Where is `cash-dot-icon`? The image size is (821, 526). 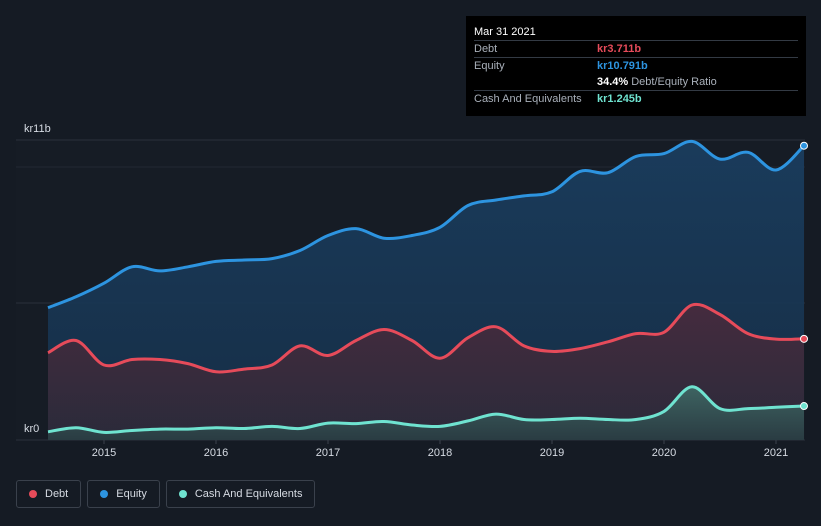 cash-dot-icon is located at coordinates (182, 494).